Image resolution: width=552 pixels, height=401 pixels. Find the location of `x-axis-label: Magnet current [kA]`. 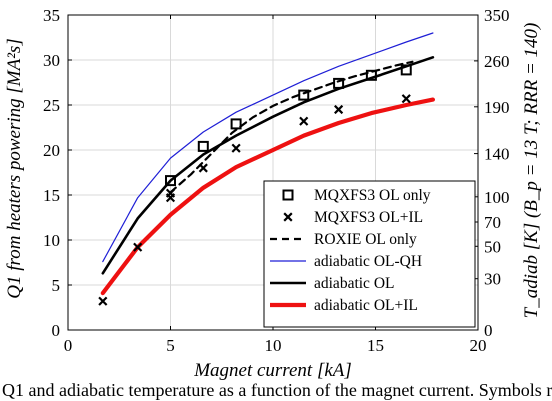

x-axis-label: Magnet current [kA] is located at coordinates (272, 370).